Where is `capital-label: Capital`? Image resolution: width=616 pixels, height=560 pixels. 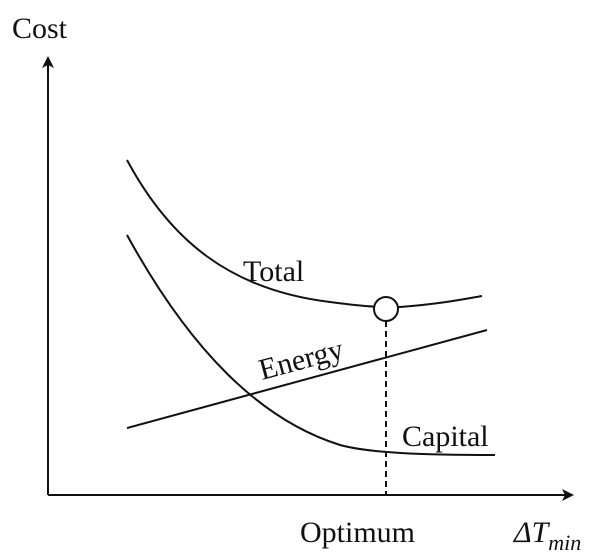
capital-label: Capital is located at coordinates (445, 436).